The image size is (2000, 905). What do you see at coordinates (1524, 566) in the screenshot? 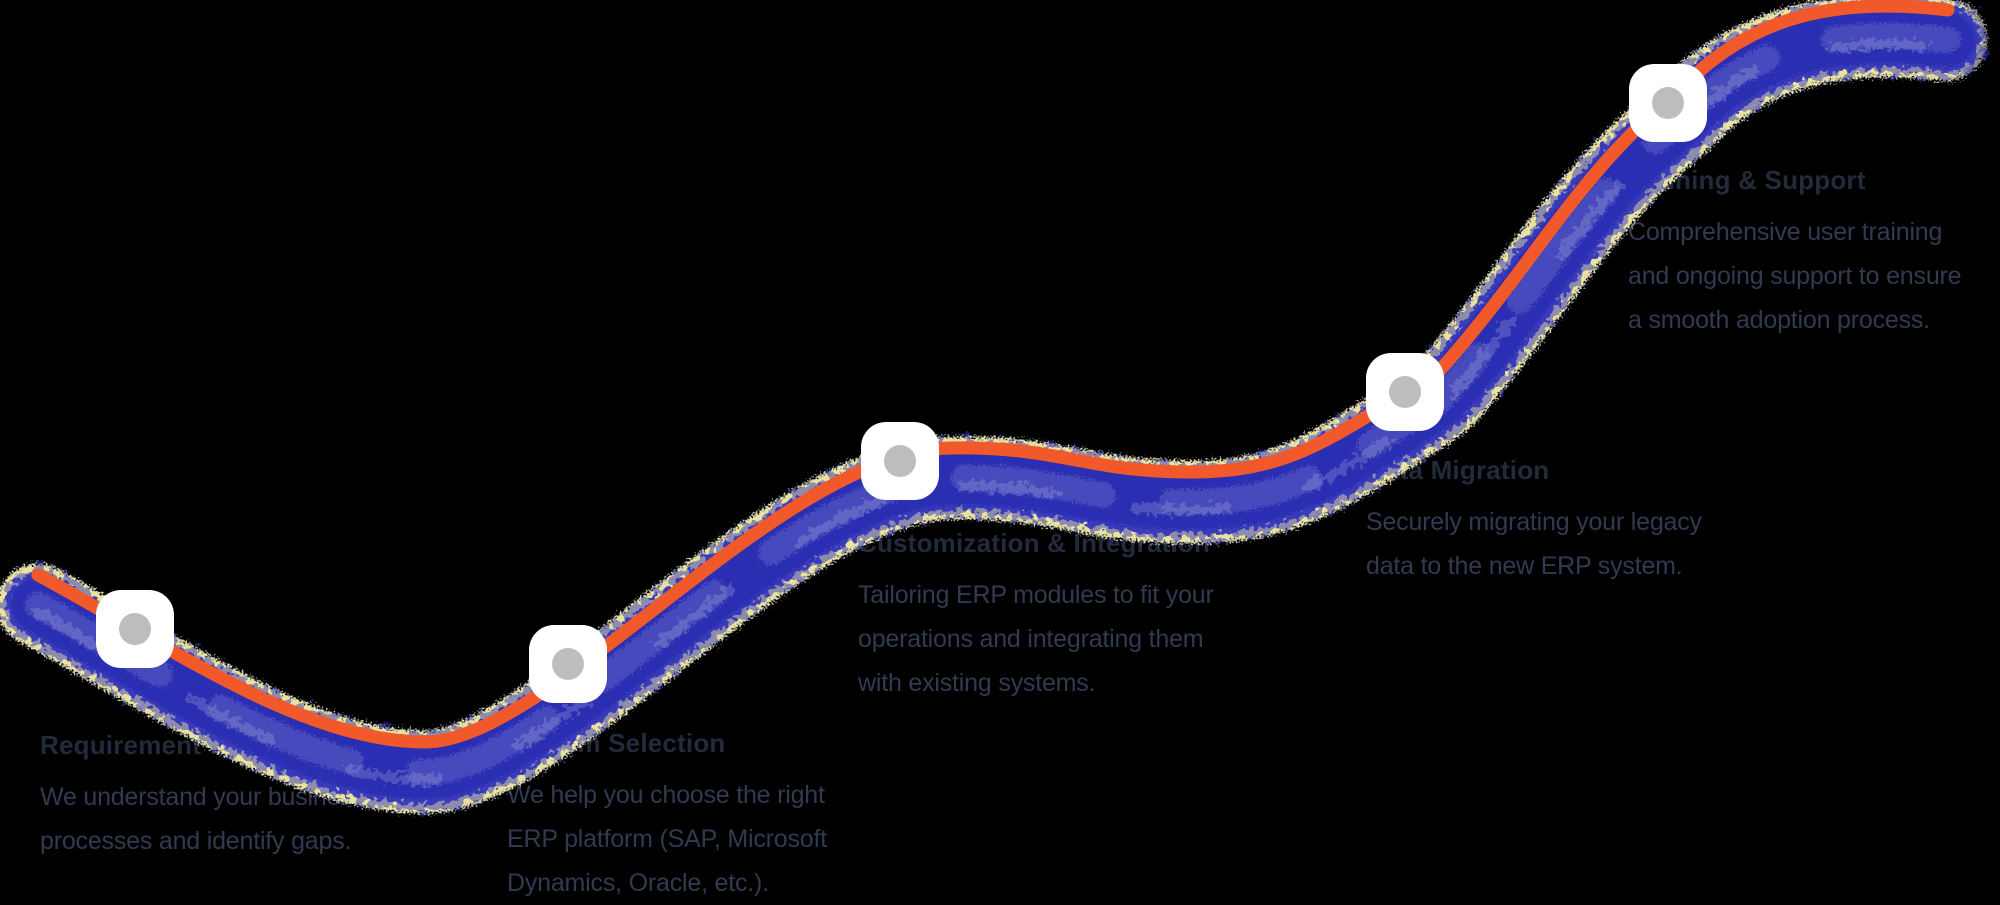
I see `step-description-line: data to the new ERP system.` at bounding box center [1524, 566].